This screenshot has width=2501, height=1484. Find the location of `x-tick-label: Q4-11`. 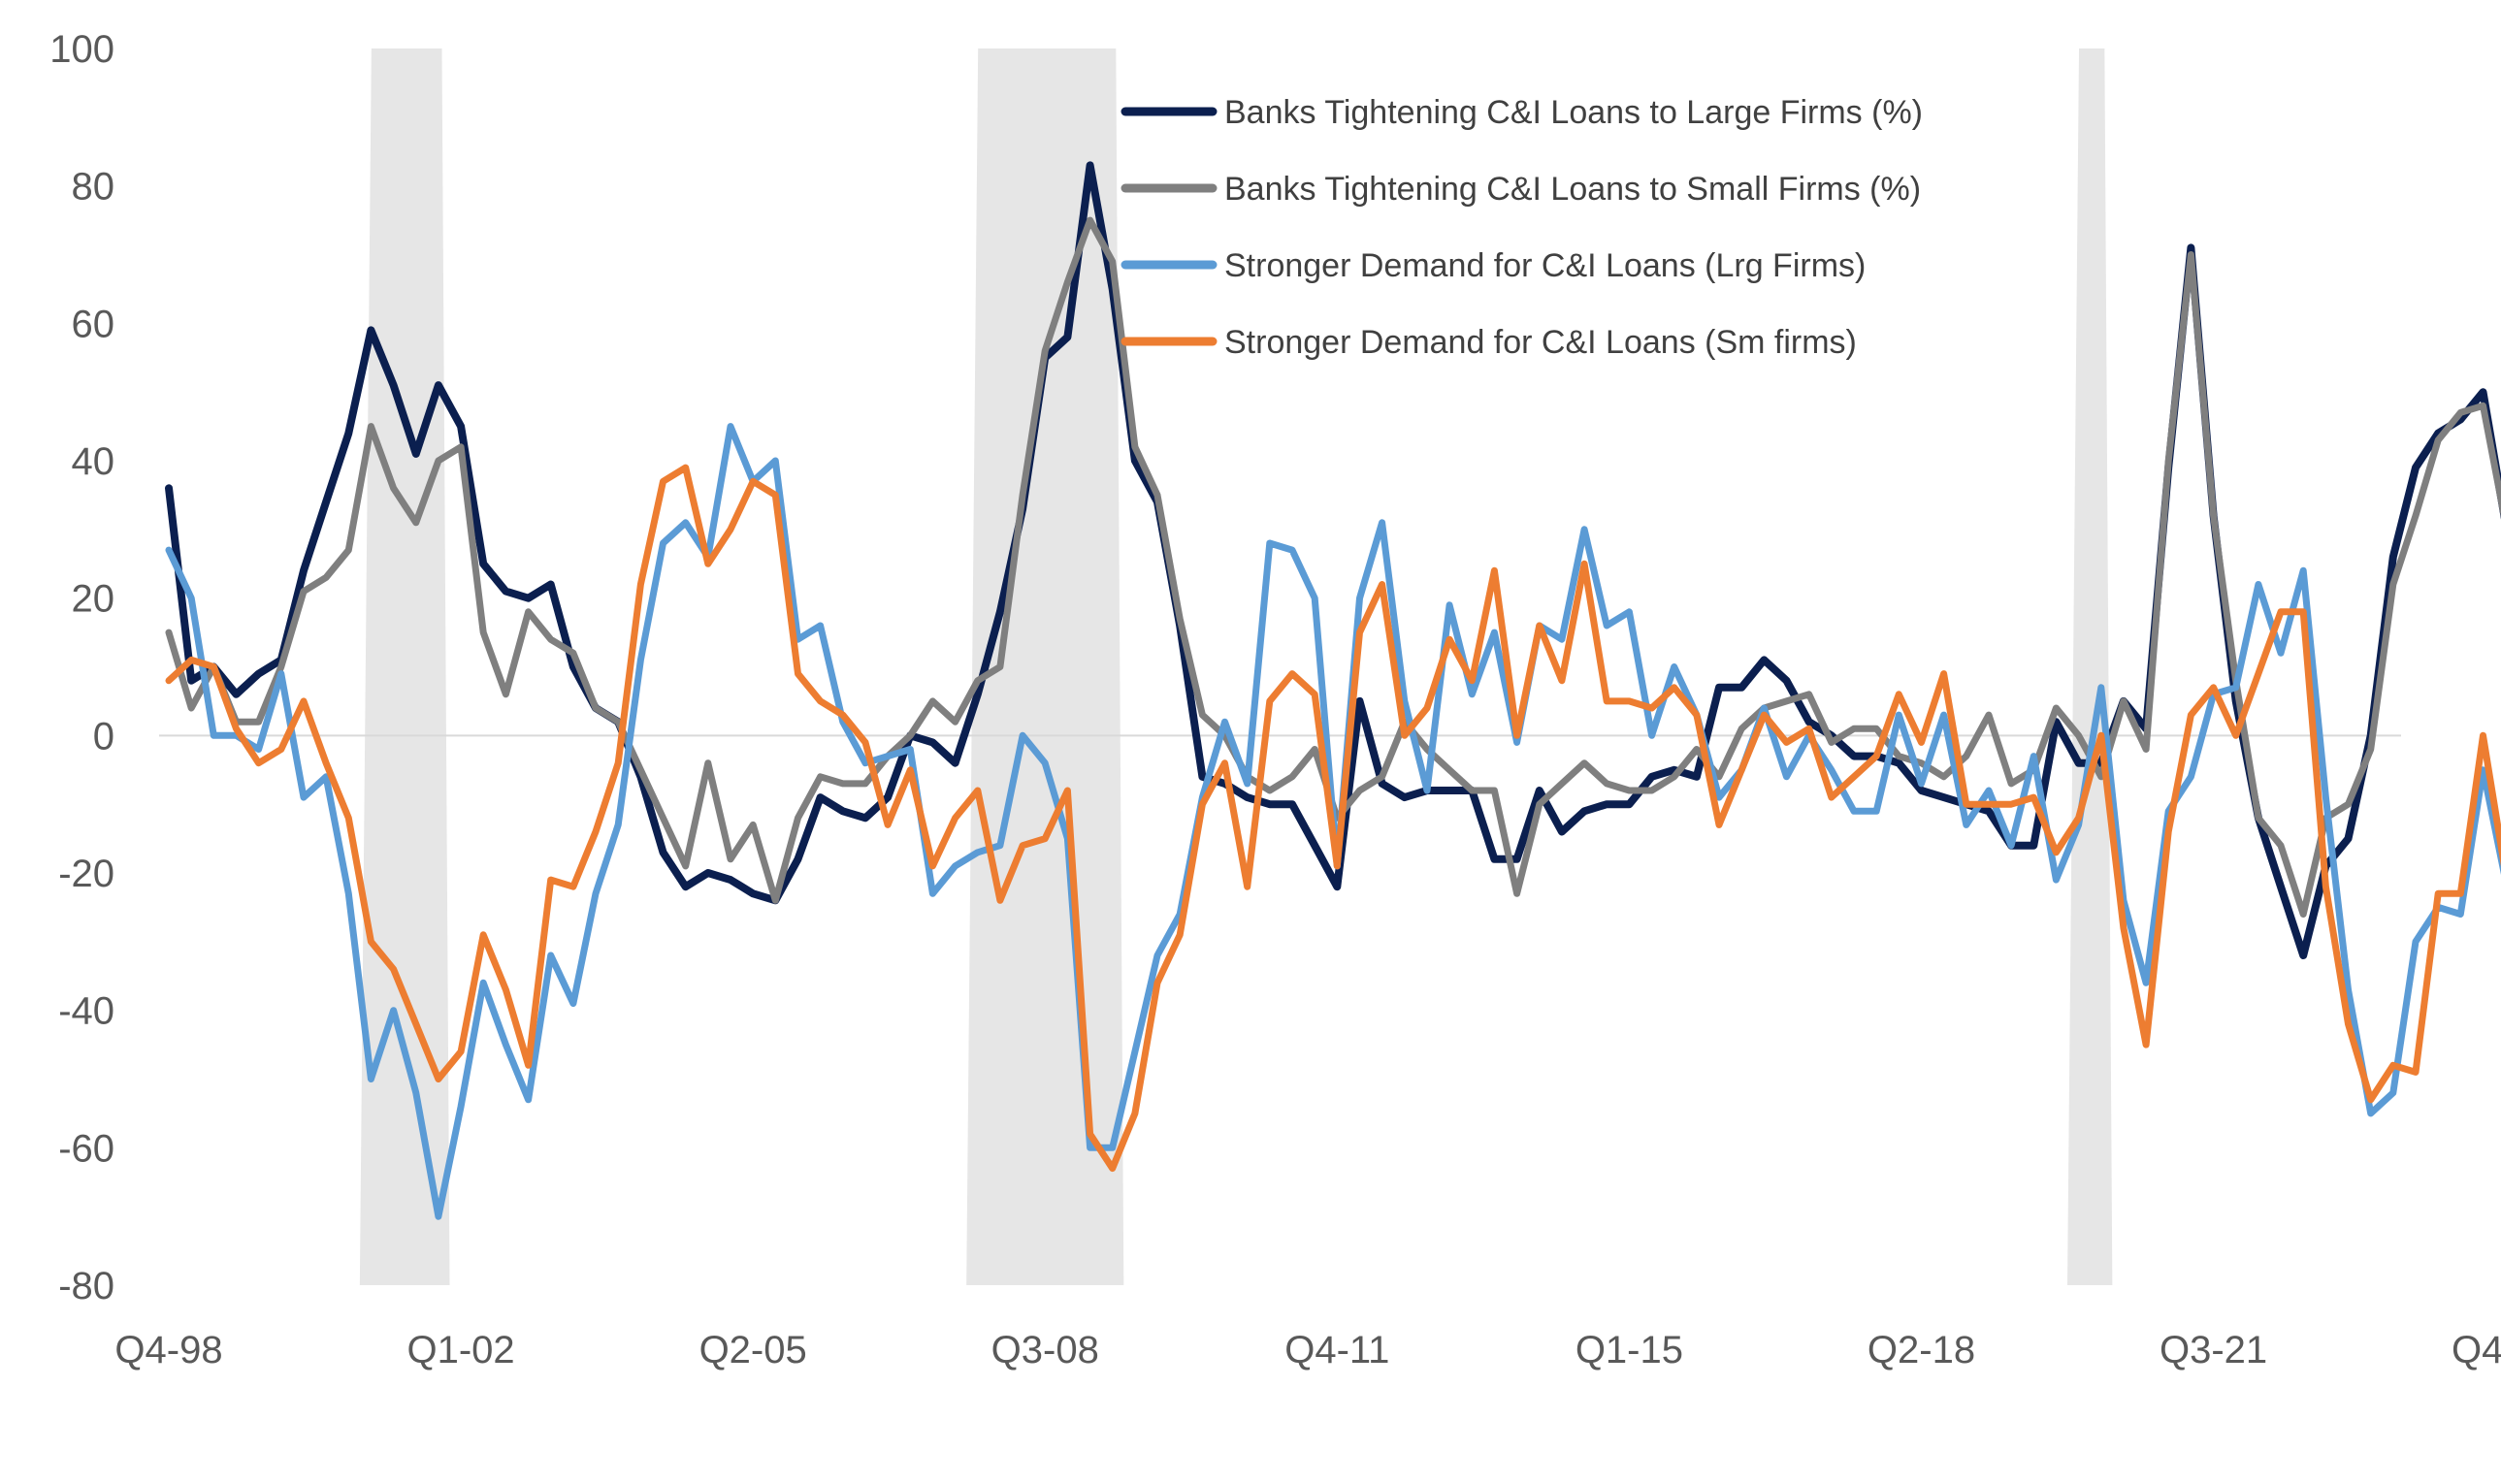

x-tick-label: Q4-11 is located at coordinates (1336, 1350).